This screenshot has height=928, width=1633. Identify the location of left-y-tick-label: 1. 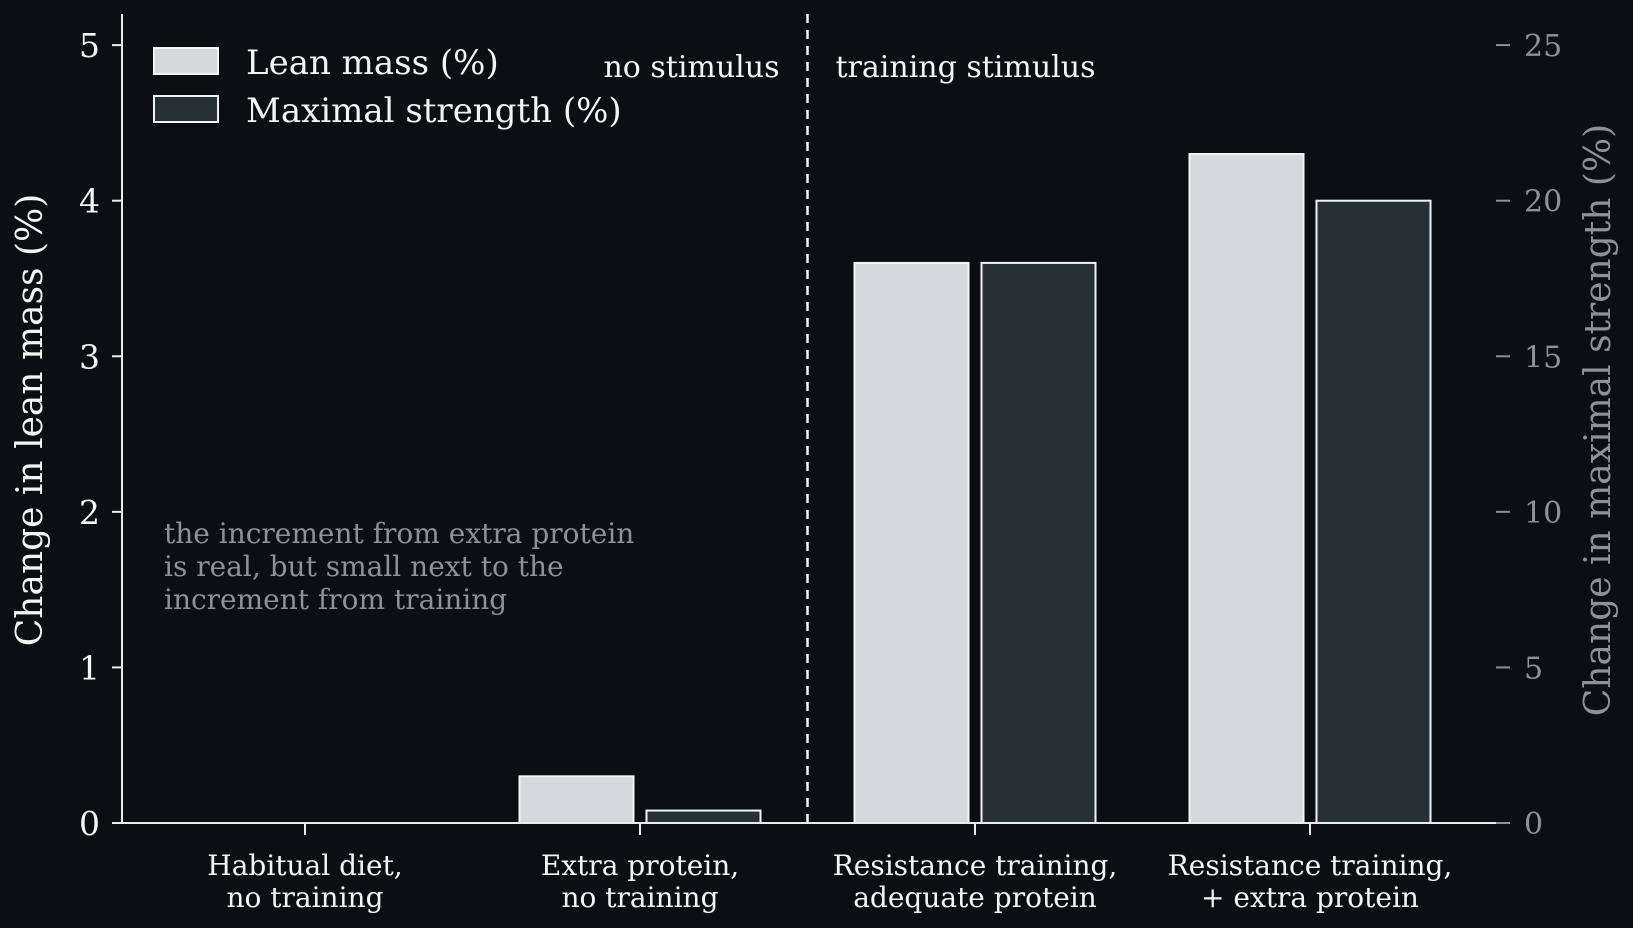
(89, 667).